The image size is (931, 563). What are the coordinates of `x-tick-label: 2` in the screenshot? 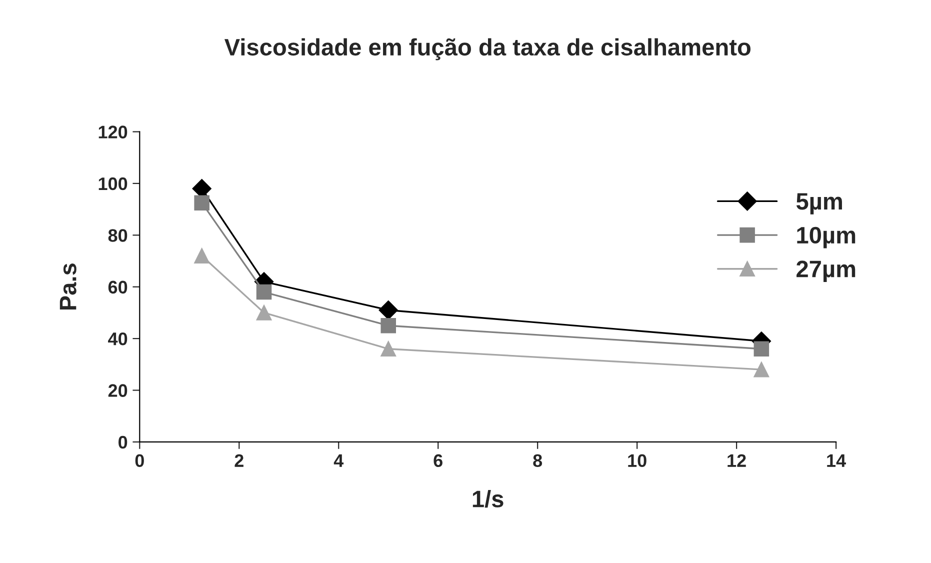 It's located at (239, 460).